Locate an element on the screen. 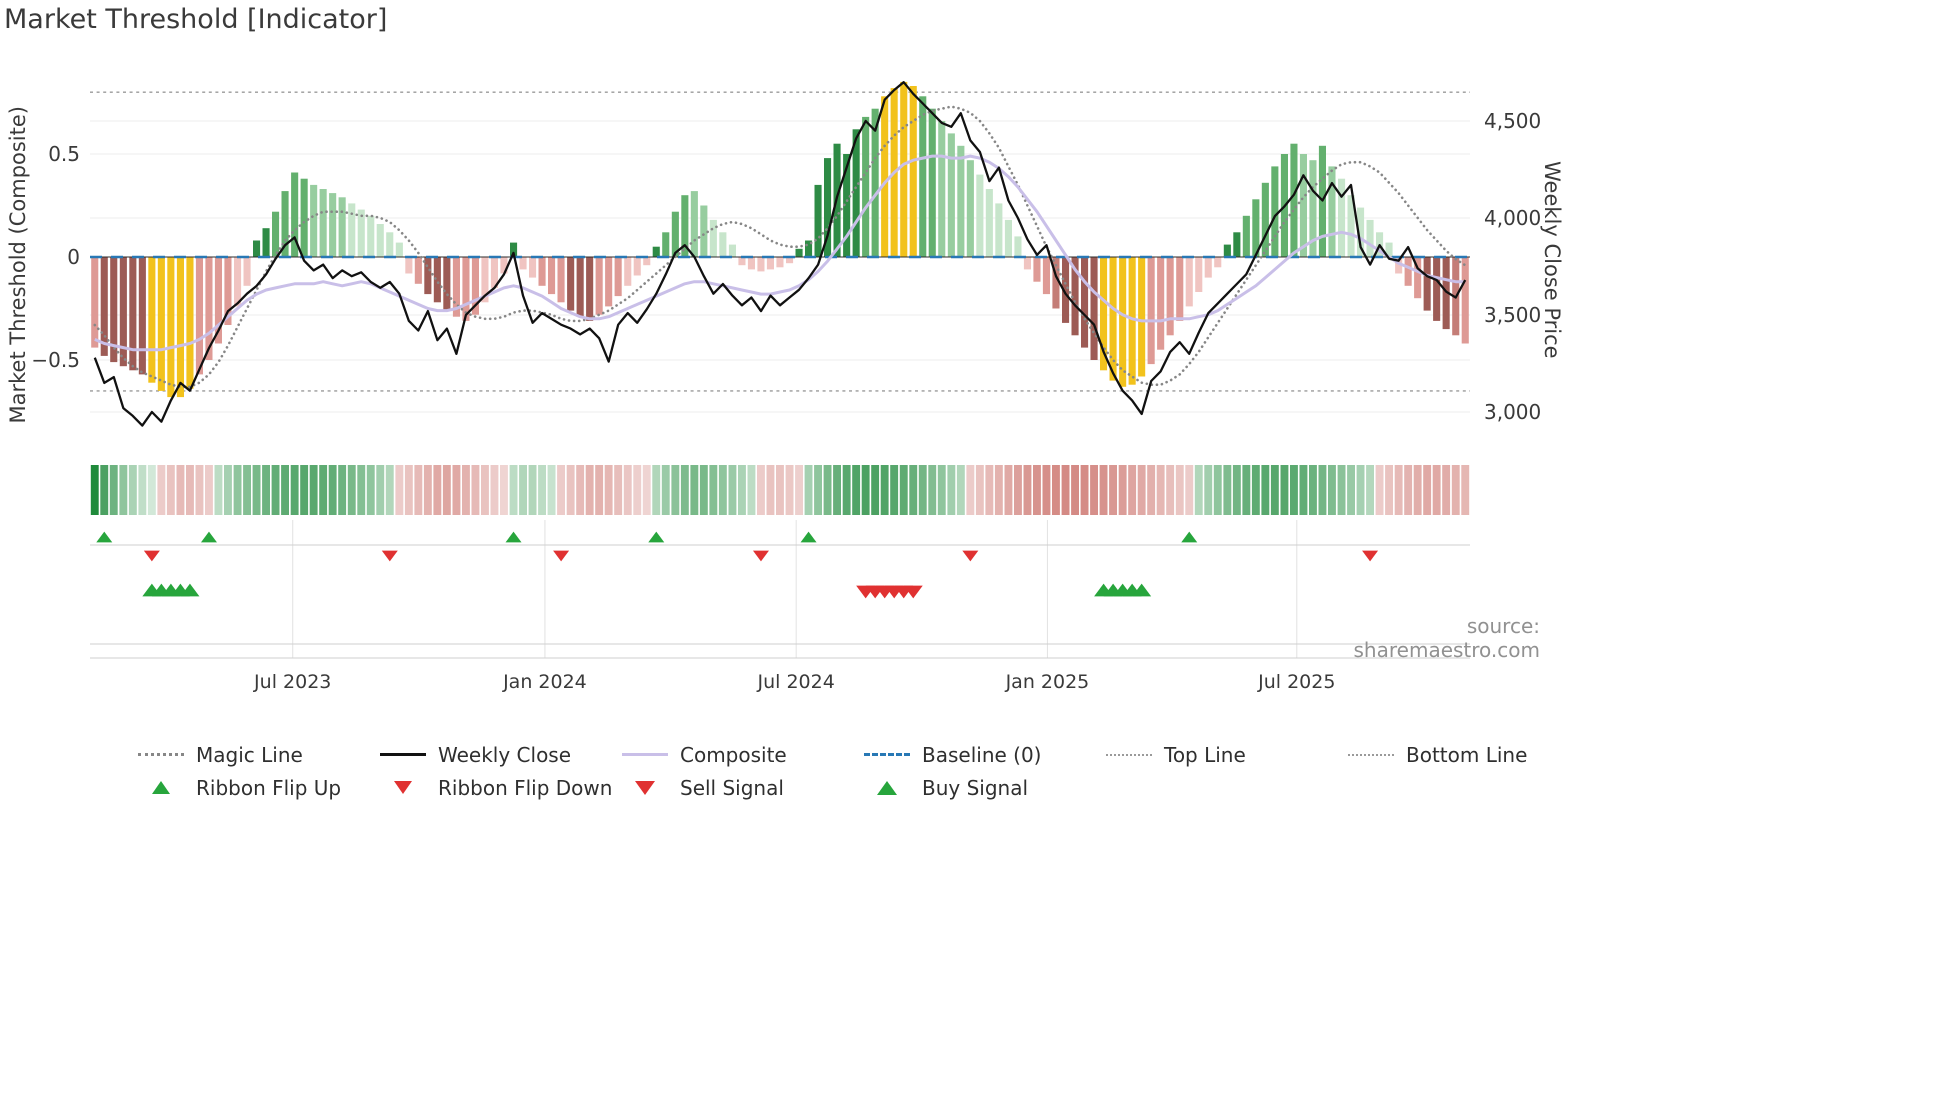  bottom-line-line-sample is located at coordinates (1371, 754).